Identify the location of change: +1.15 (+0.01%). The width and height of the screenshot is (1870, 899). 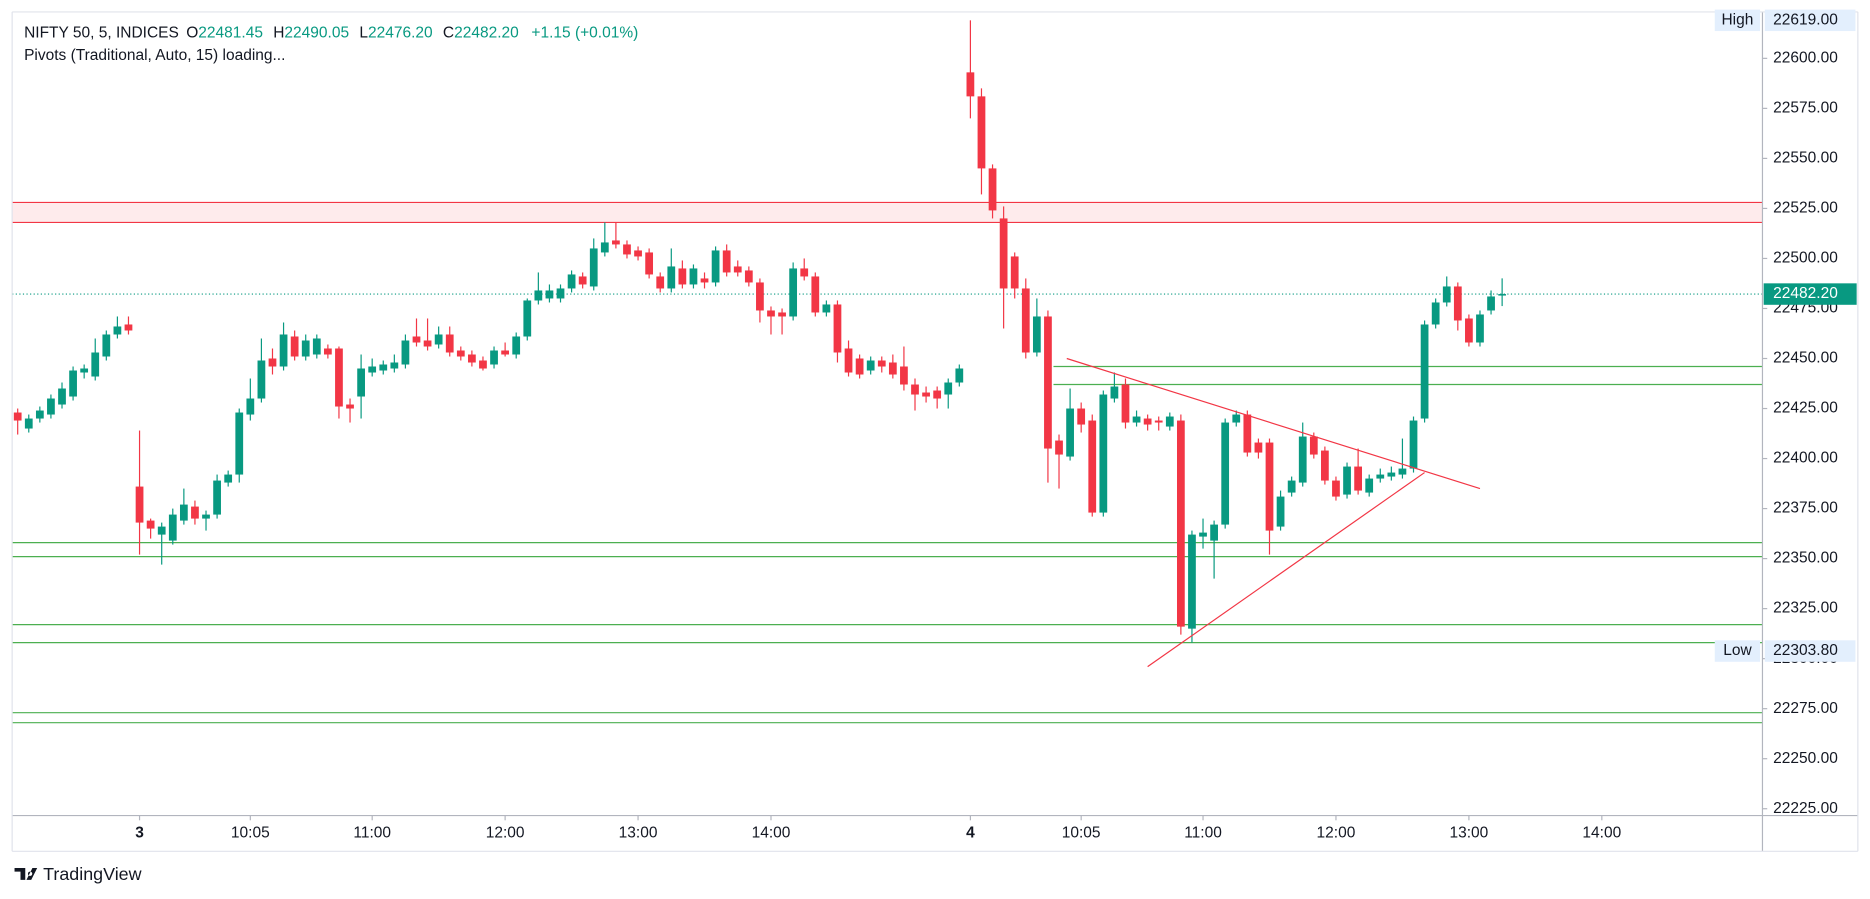
(584, 32).